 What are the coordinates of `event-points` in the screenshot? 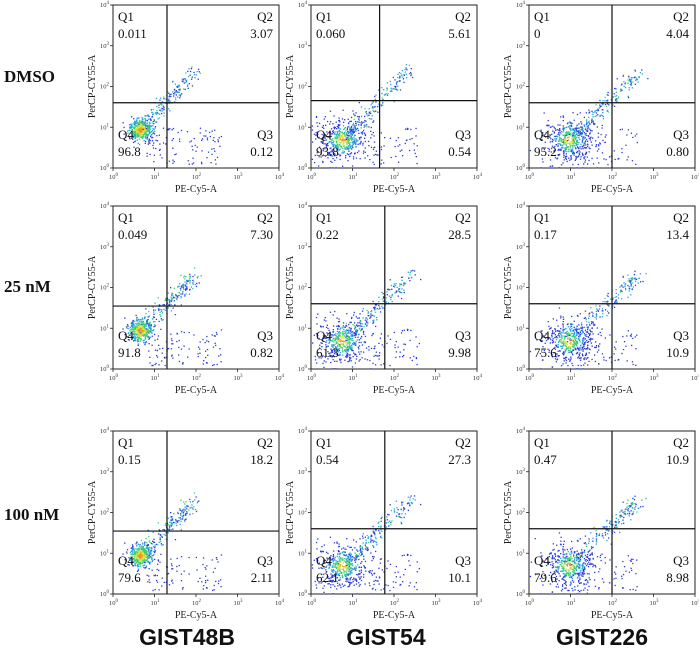 It's located at (589, 119).